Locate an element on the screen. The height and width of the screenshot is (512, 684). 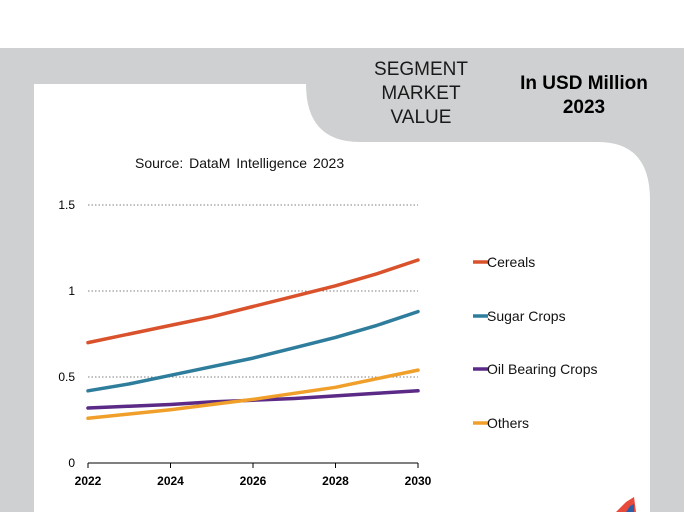
legend-label: Others is located at coordinates (508, 423).